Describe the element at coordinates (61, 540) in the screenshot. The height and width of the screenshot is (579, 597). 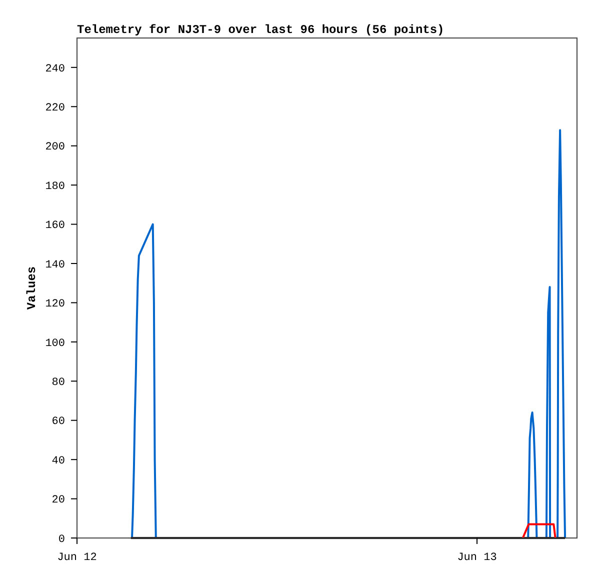
I see `y-tick-label: 0` at that location.